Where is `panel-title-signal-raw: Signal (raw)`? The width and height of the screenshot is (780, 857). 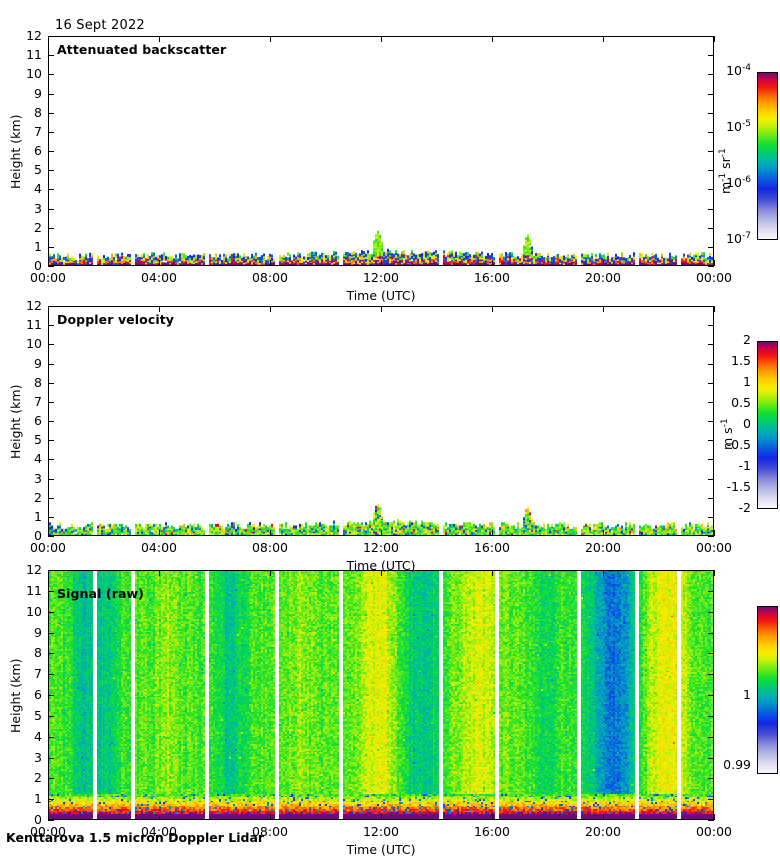 panel-title-signal-raw: Signal (raw) is located at coordinates (100, 593).